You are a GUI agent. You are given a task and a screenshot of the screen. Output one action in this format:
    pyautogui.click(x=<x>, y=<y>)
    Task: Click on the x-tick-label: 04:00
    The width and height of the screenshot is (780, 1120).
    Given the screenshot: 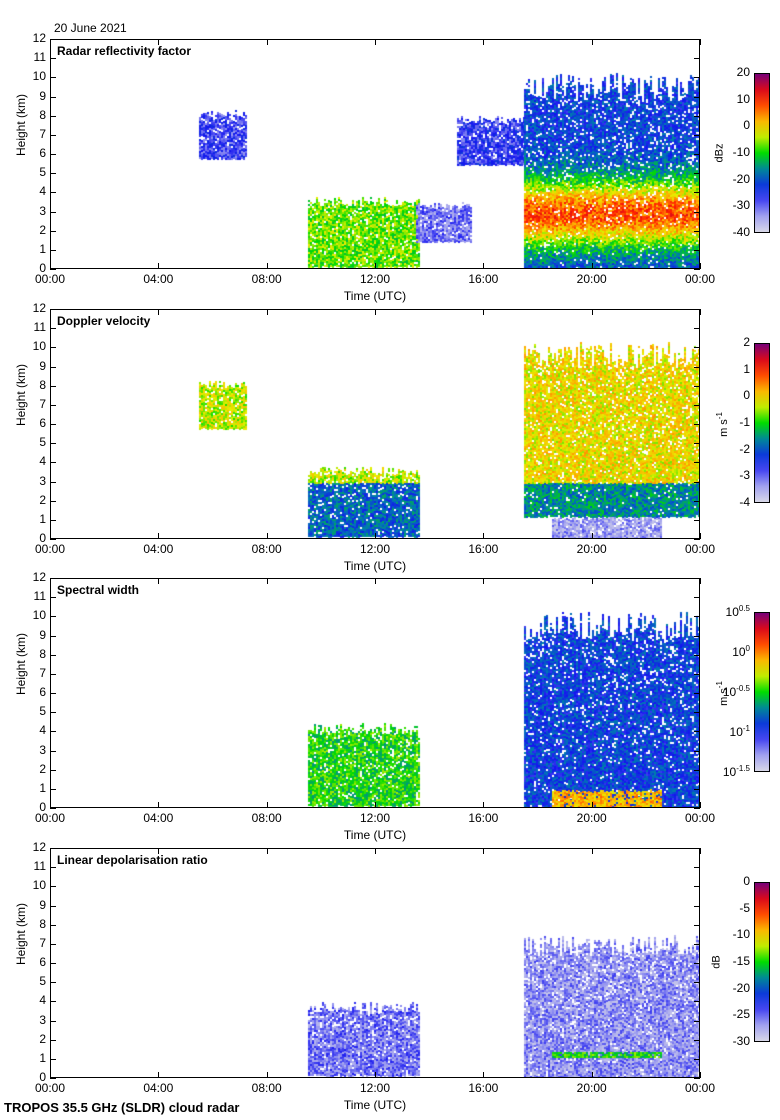 What is the action you would take?
    pyautogui.click(x=158, y=279)
    